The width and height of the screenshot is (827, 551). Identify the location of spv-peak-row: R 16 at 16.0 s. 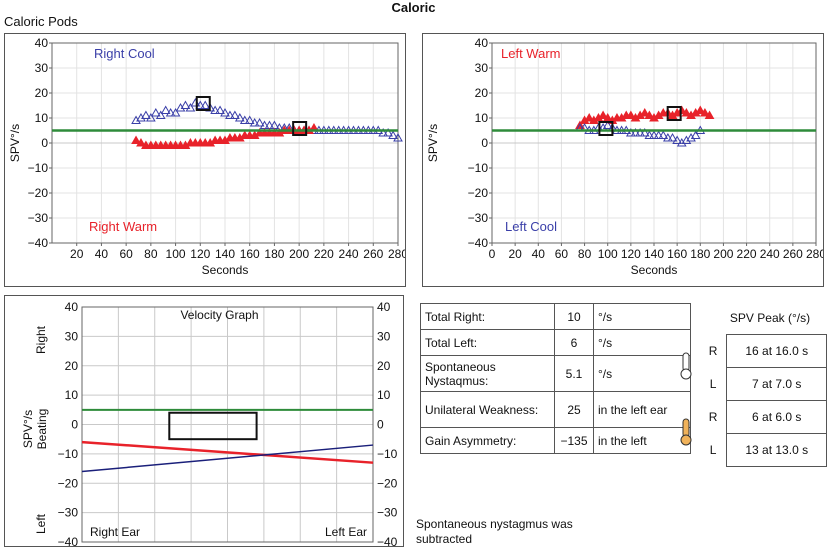
(749, 357).